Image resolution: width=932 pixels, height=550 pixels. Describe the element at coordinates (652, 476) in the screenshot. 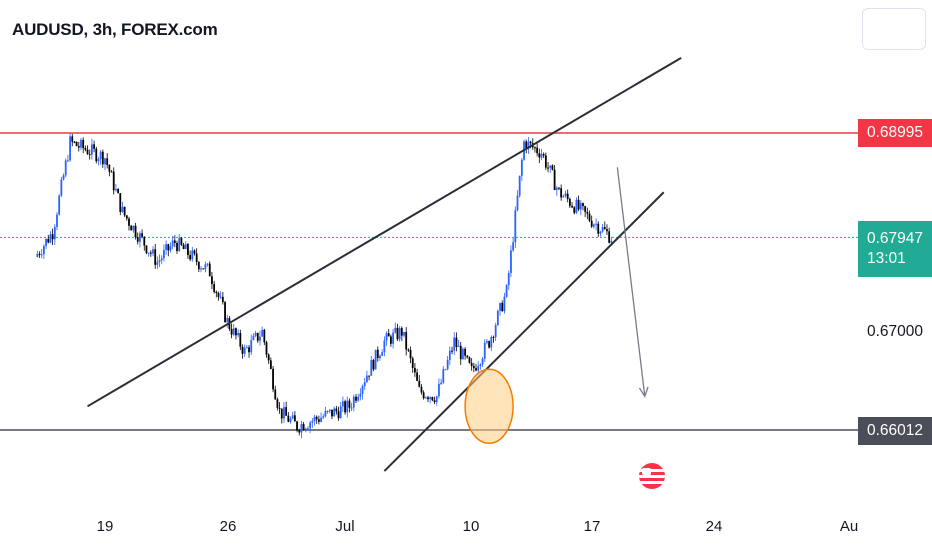

I see `us-flag-icon` at that location.